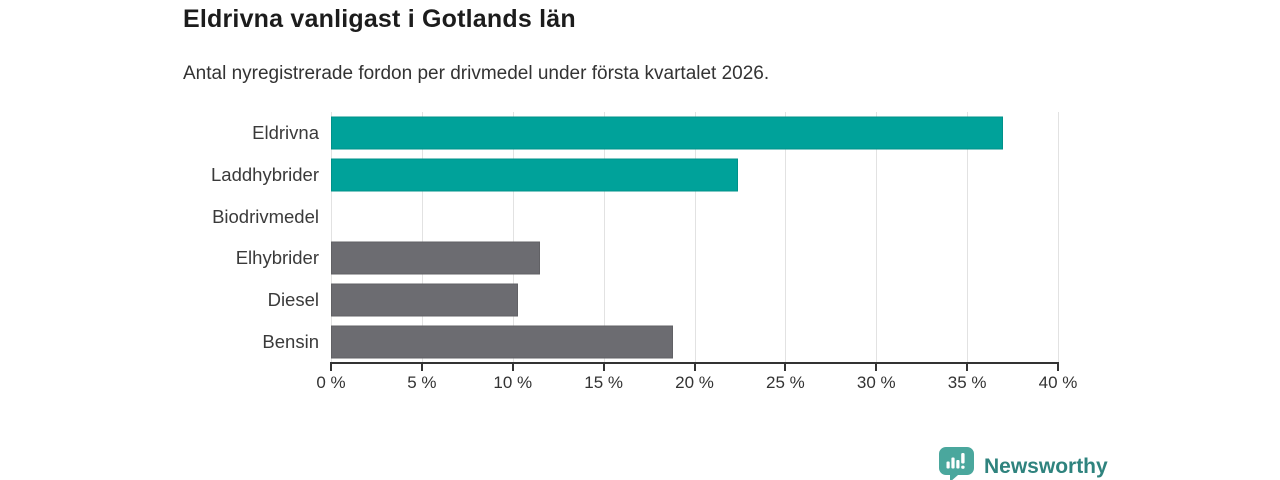  Describe the element at coordinates (285, 132) in the screenshot. I see `category-label-eldrivna: Eldrivna` at that location.